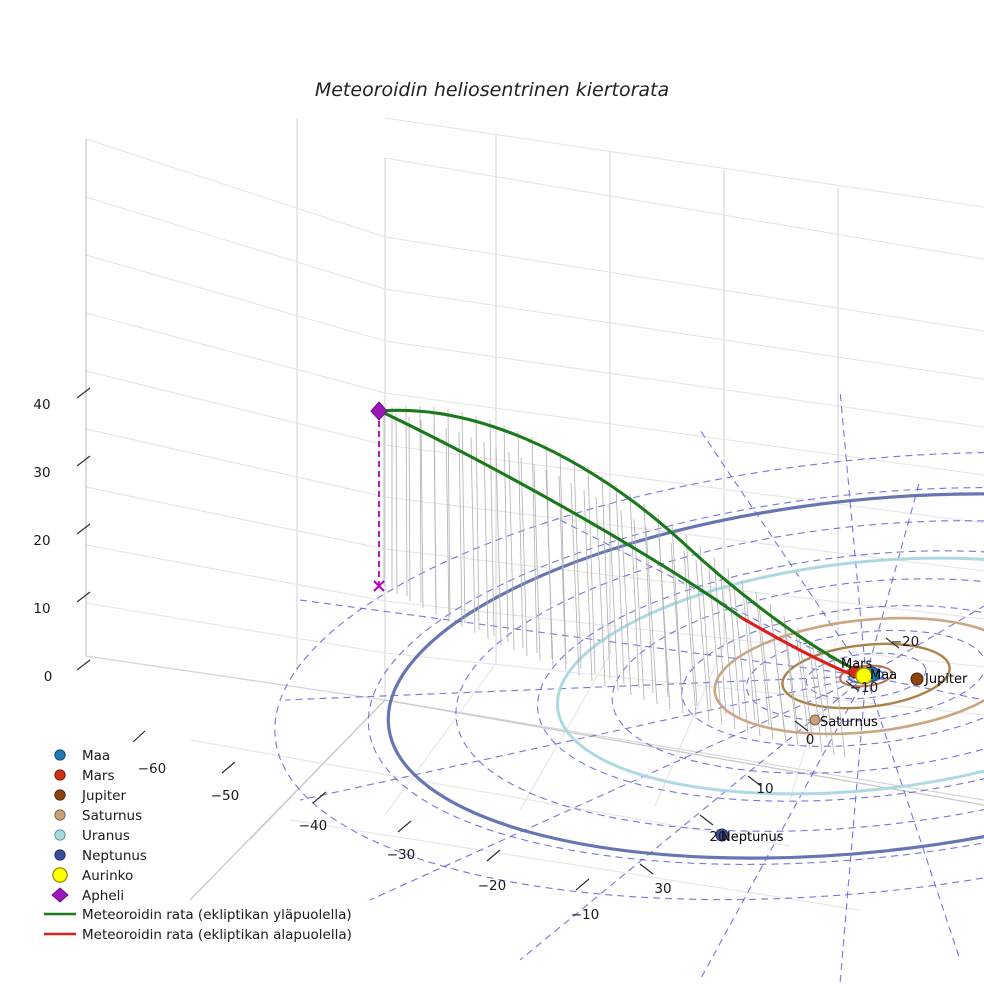  What do you see at coordinates (114, 856) in the screenshot?
I see `legend-label: Neptunus` at bounding box center [114, 856].